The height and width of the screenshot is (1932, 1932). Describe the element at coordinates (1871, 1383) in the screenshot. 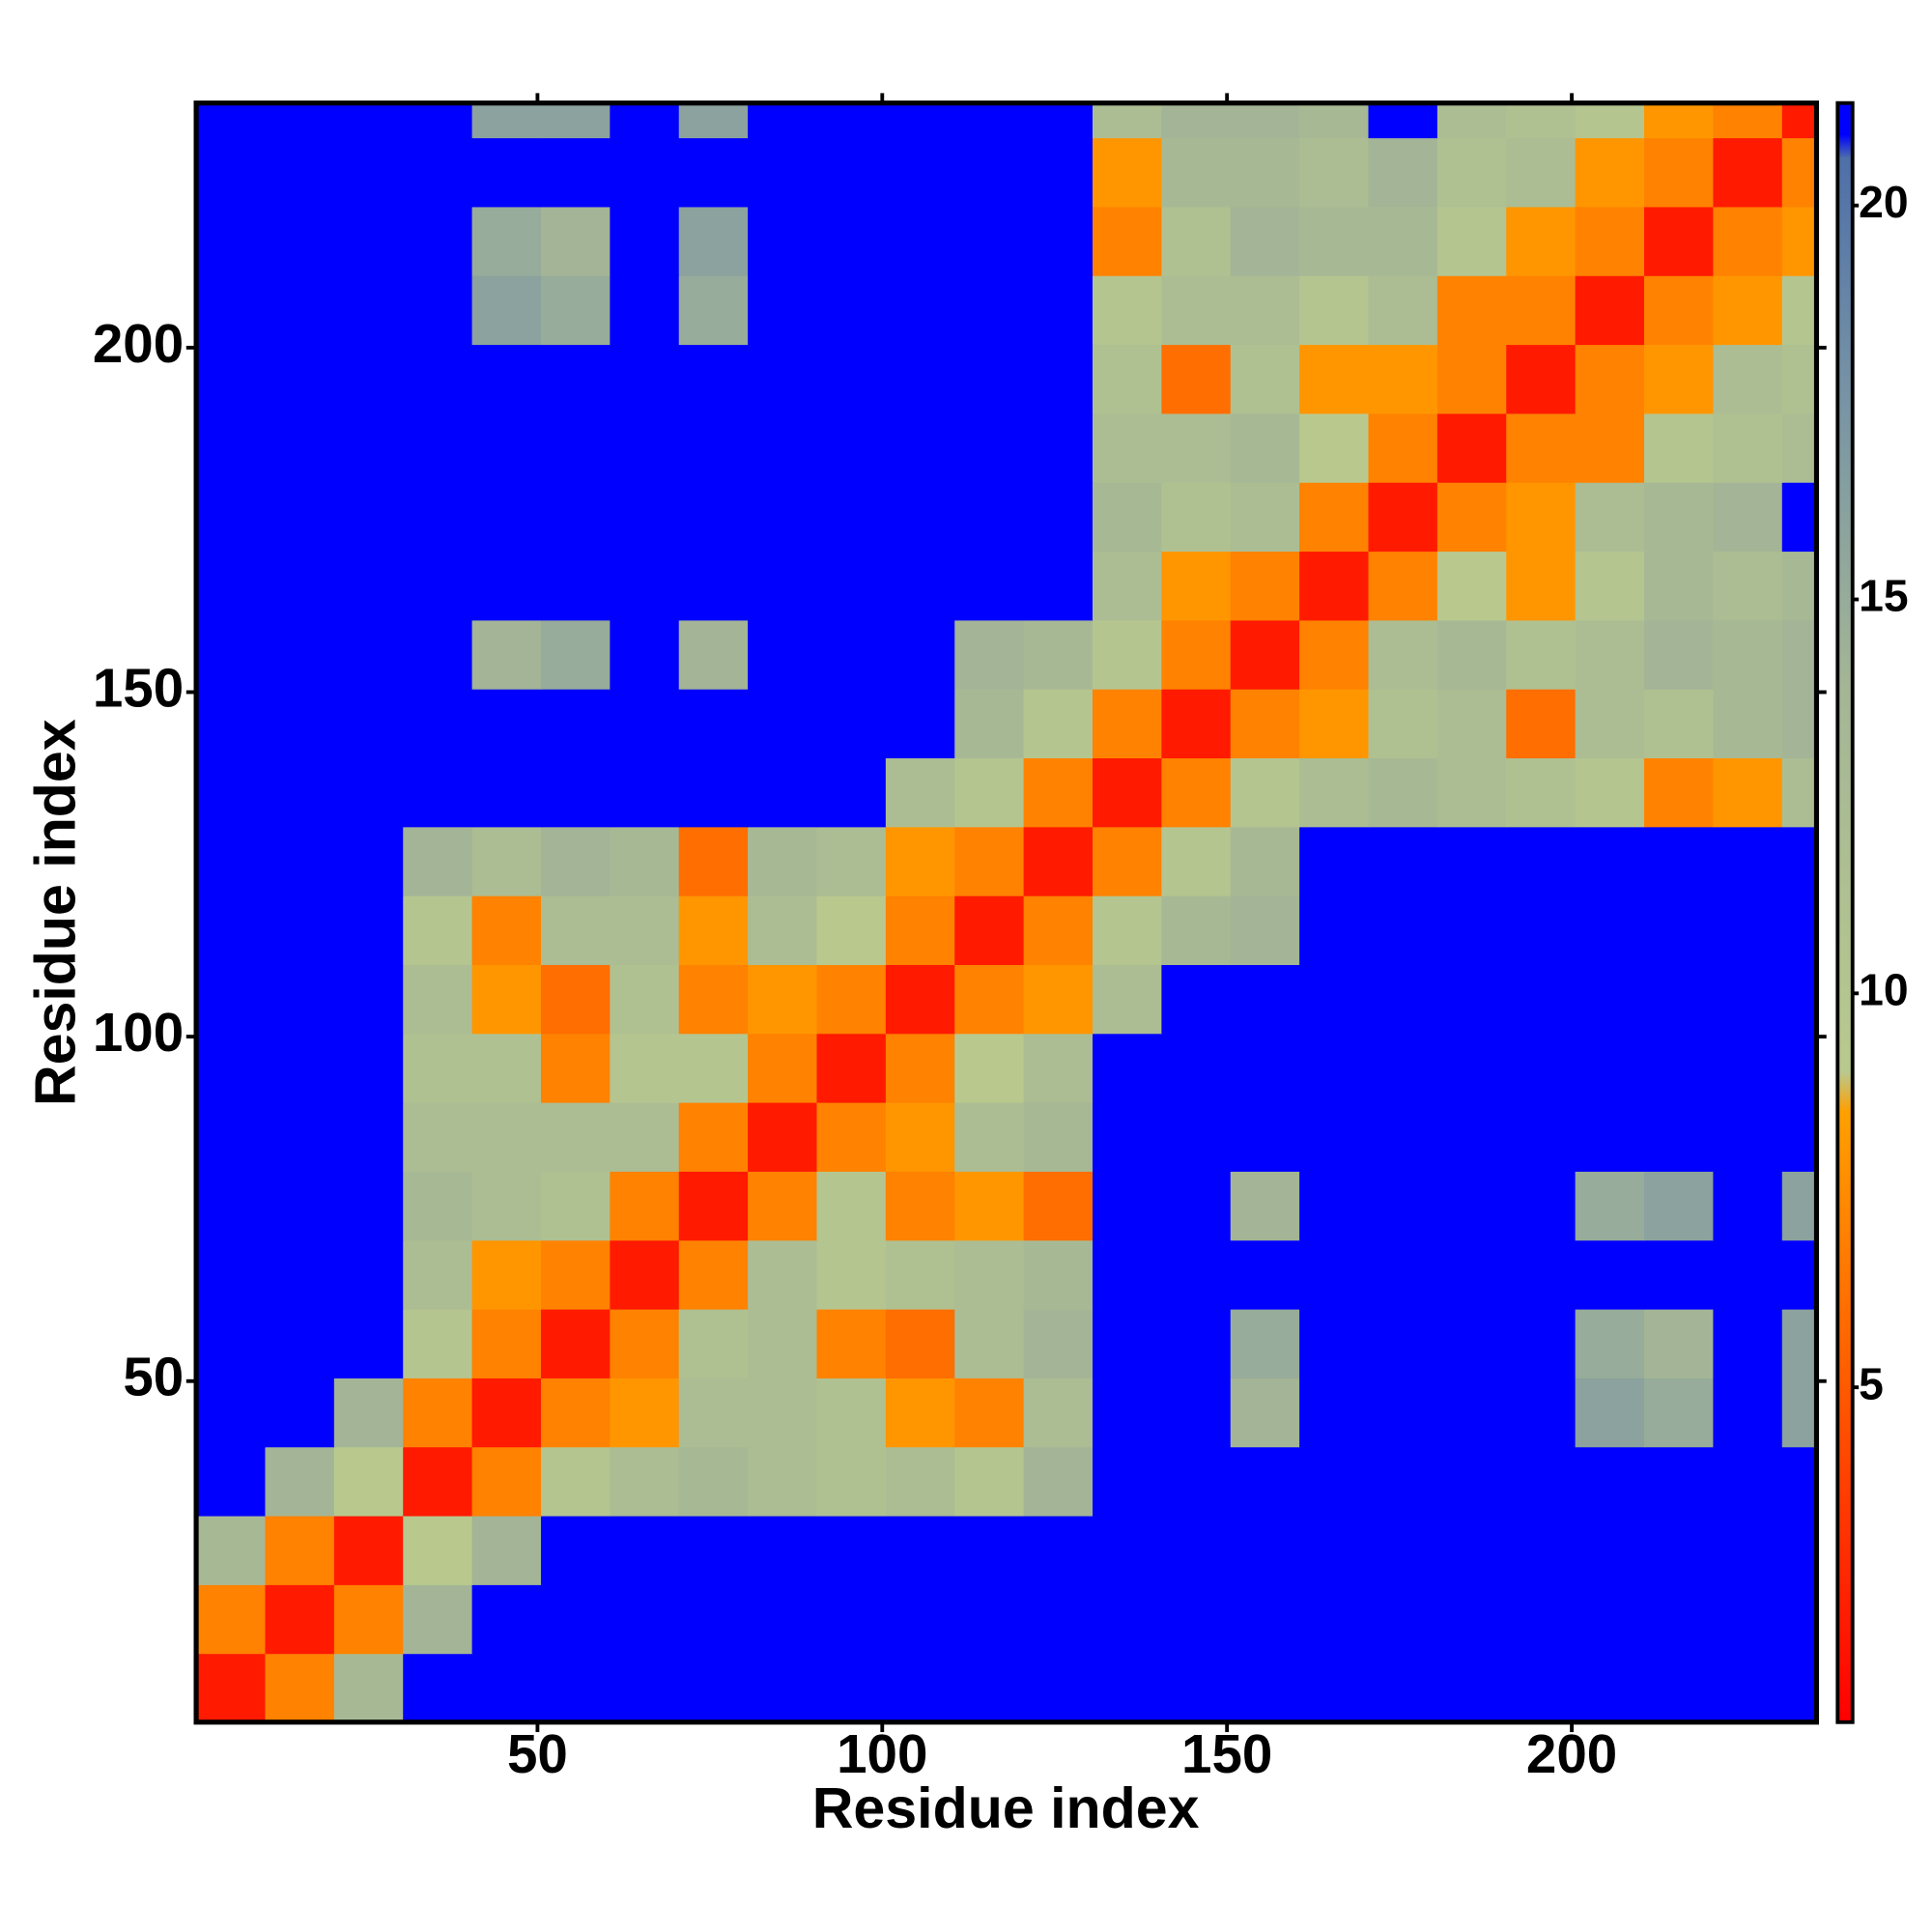

I see `colorbar-tick-label: 5` at that location.